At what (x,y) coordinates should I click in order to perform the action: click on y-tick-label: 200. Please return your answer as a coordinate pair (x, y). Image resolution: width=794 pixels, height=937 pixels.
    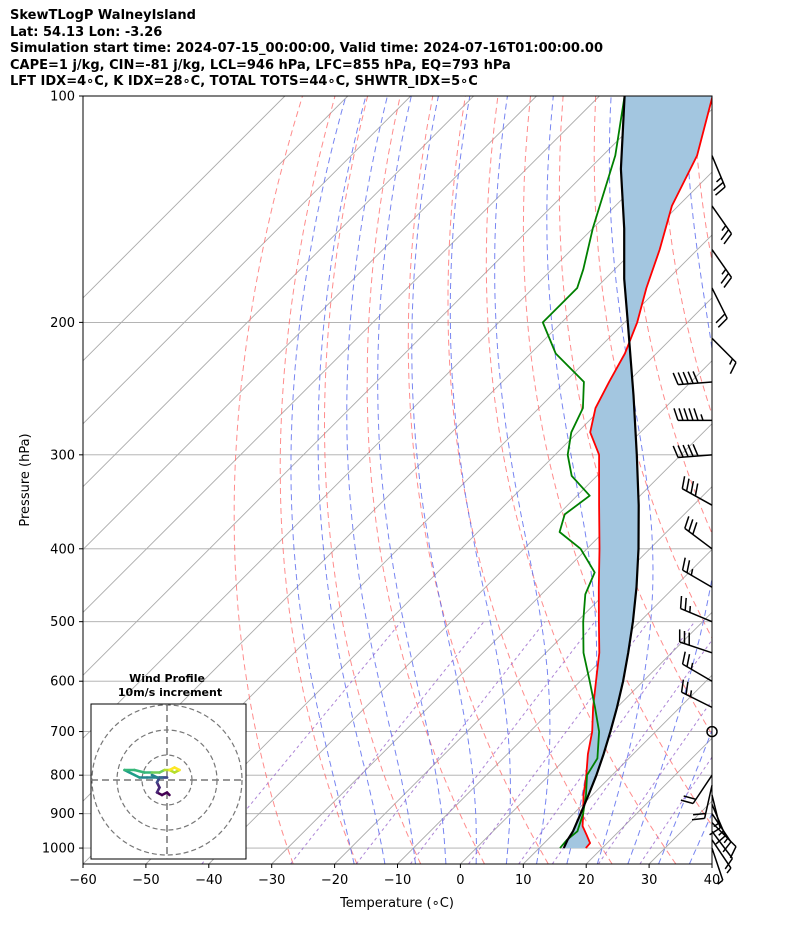
    Looking at the image, I should click on (62, 323).